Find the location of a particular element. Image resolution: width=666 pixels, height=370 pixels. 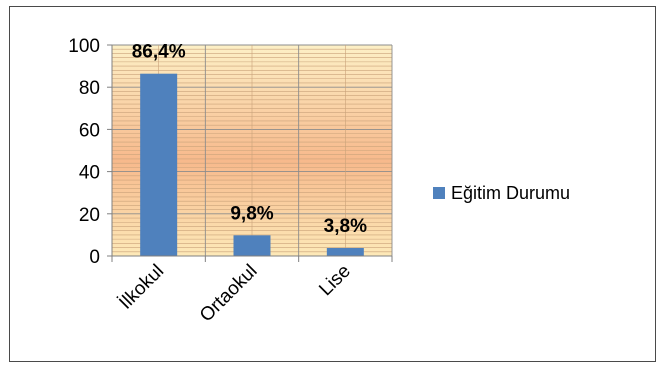

y-tick-label: 20 is located at coordinates (89, 215).